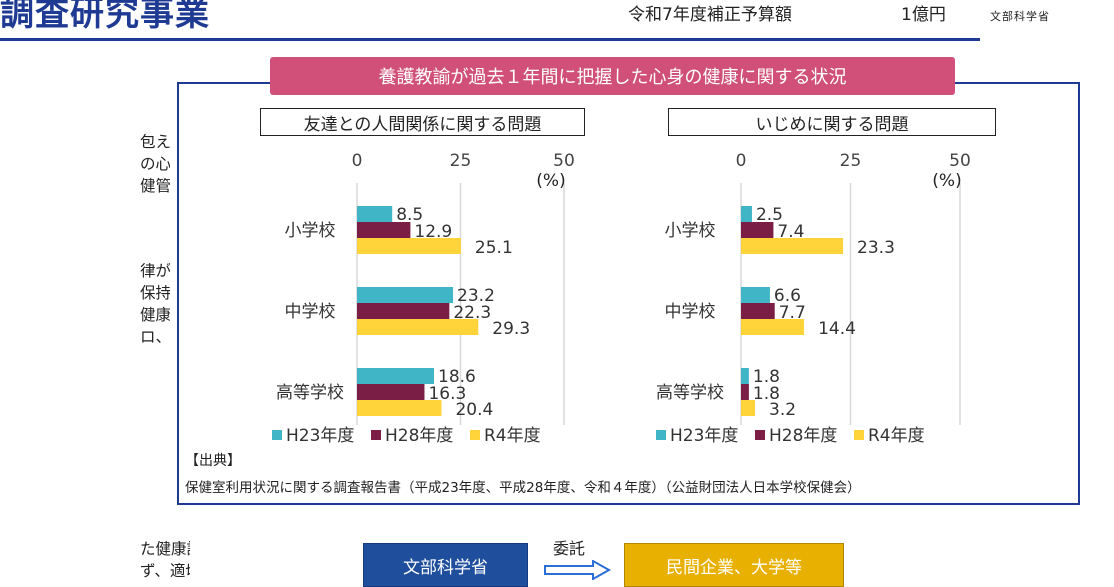 This screenshot has height=587, width=1114. Describe the element at coordinates (612, 76) in the screenshot. I see `panel-title: 養護教諭が過去１年間に把握した心身の健康に関する状況` at that location.